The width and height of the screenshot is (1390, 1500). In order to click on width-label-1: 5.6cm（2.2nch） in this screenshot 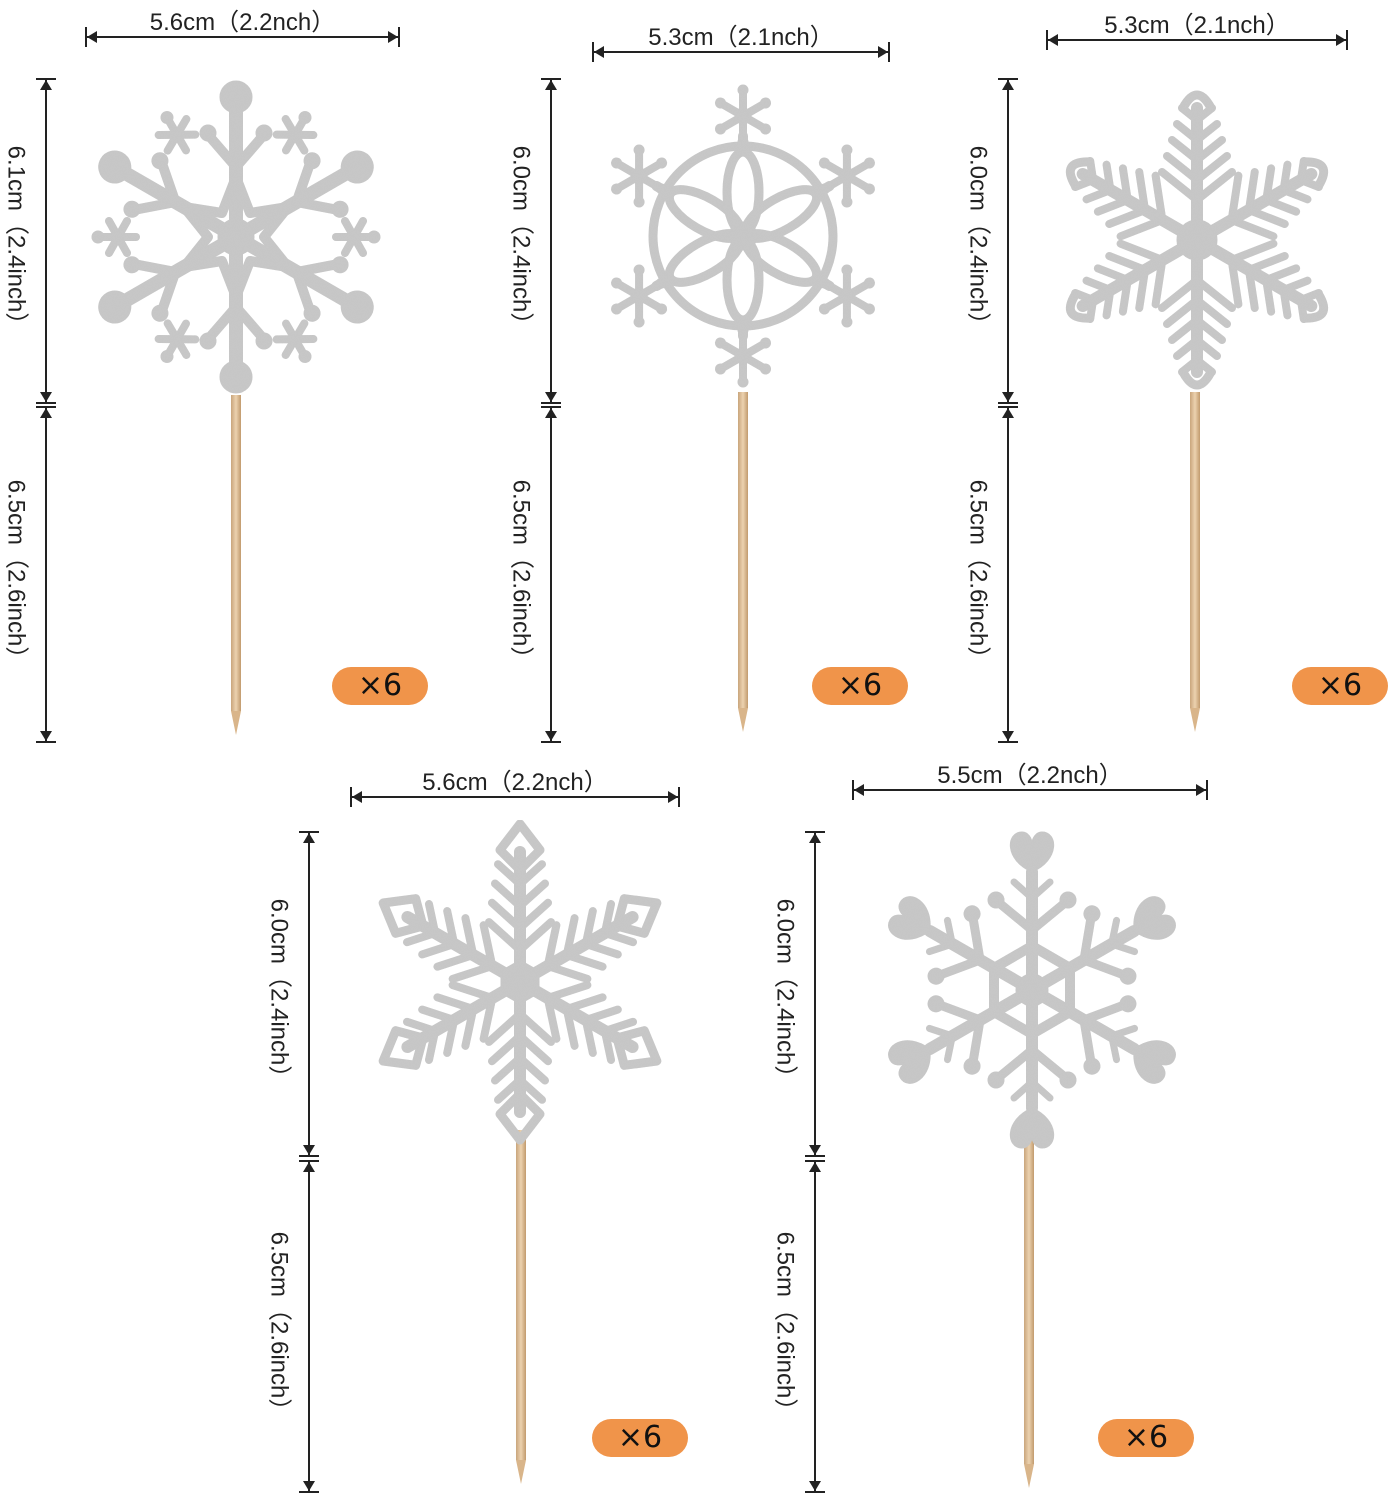, I will do `click(242, 22)`.